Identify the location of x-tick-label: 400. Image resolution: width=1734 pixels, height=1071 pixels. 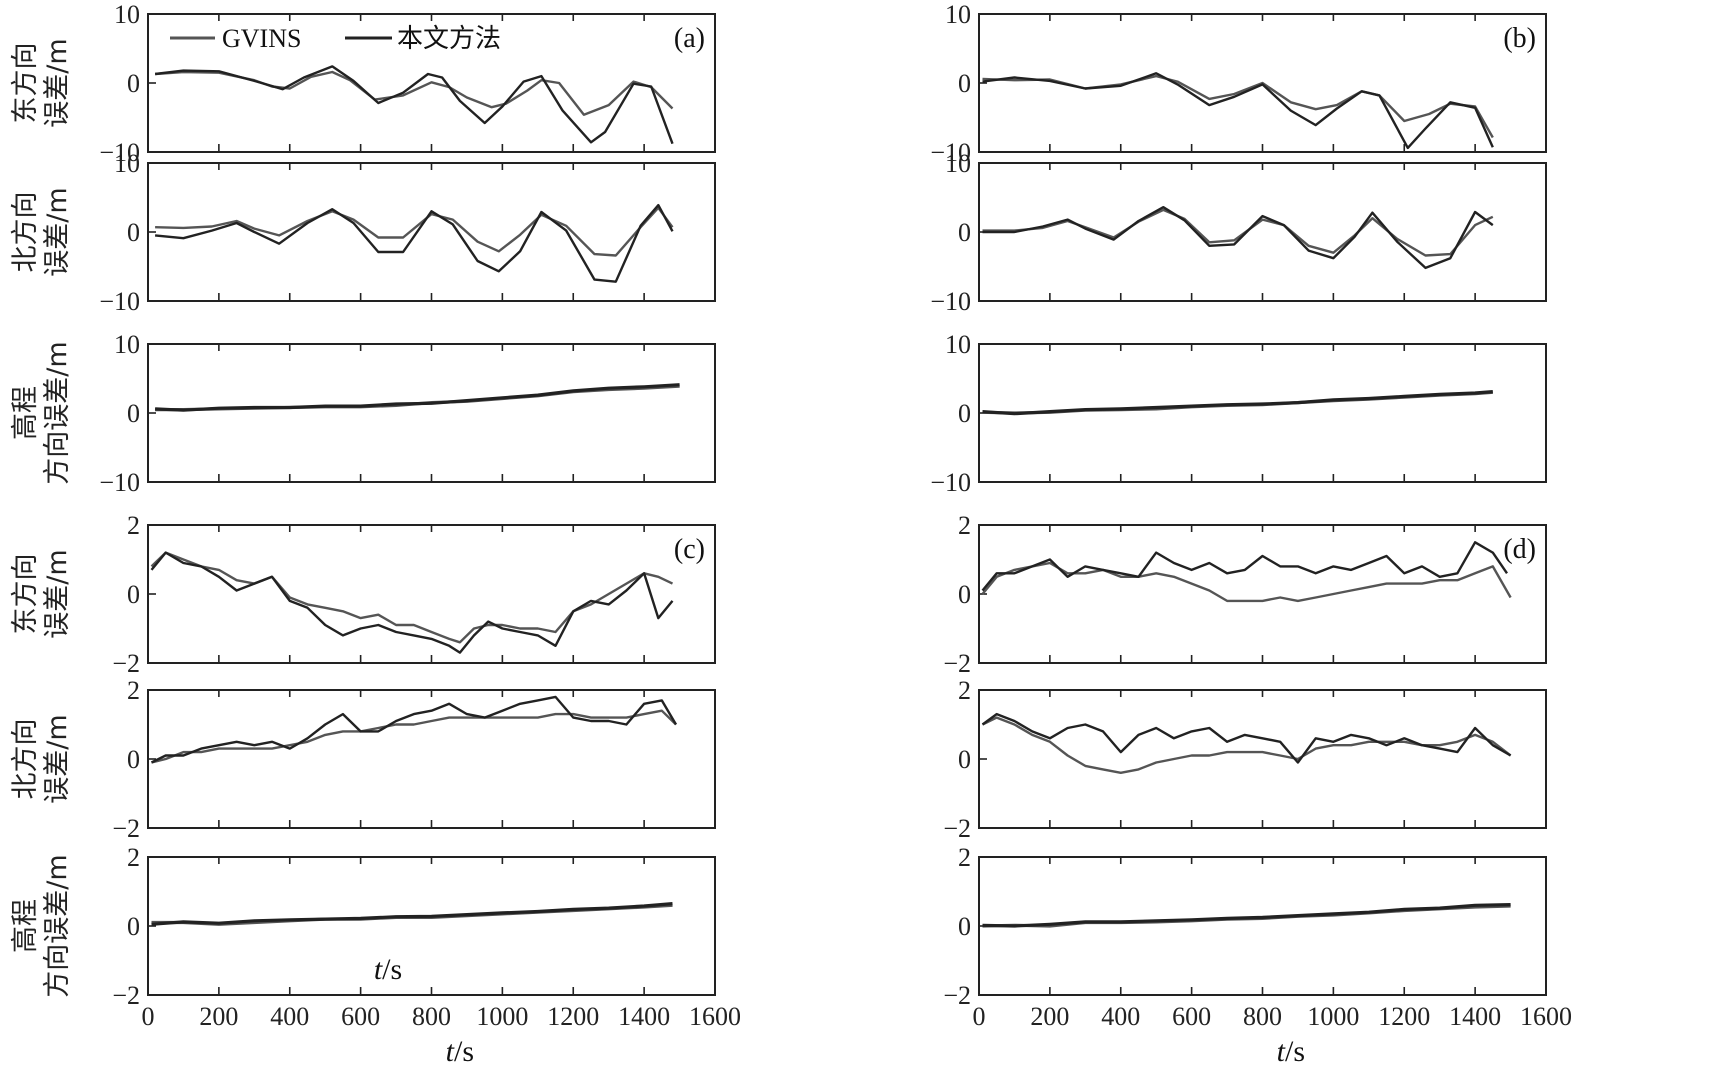
(1120, 1016).